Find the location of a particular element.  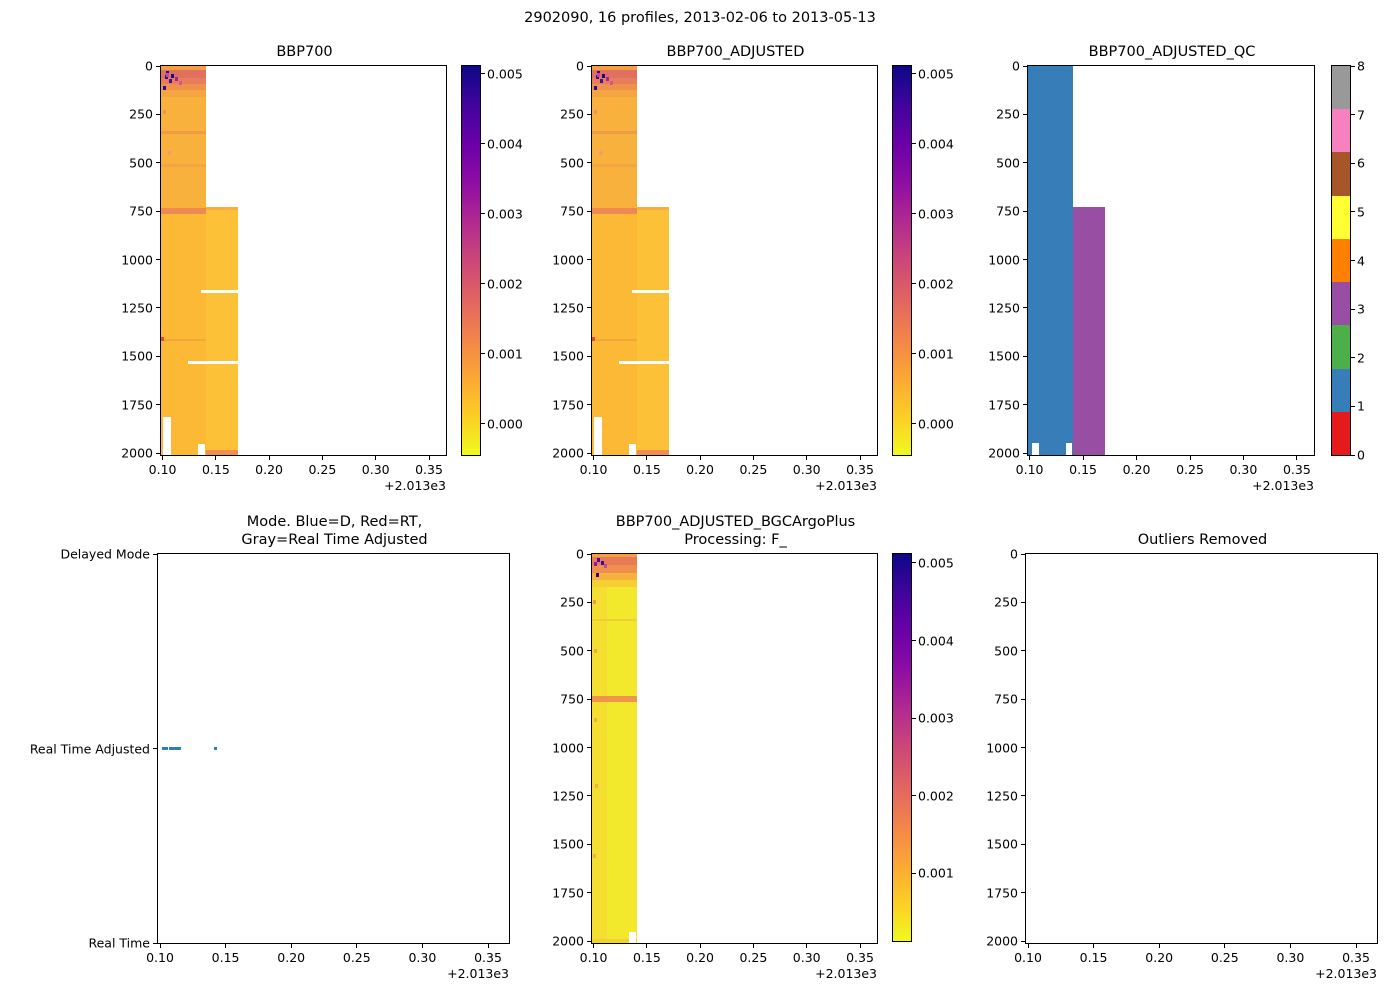

colorbar-bbp700: 0.005 0.004 0.003 0.002 0.001 0.000 is located at coordinates (492, 260).